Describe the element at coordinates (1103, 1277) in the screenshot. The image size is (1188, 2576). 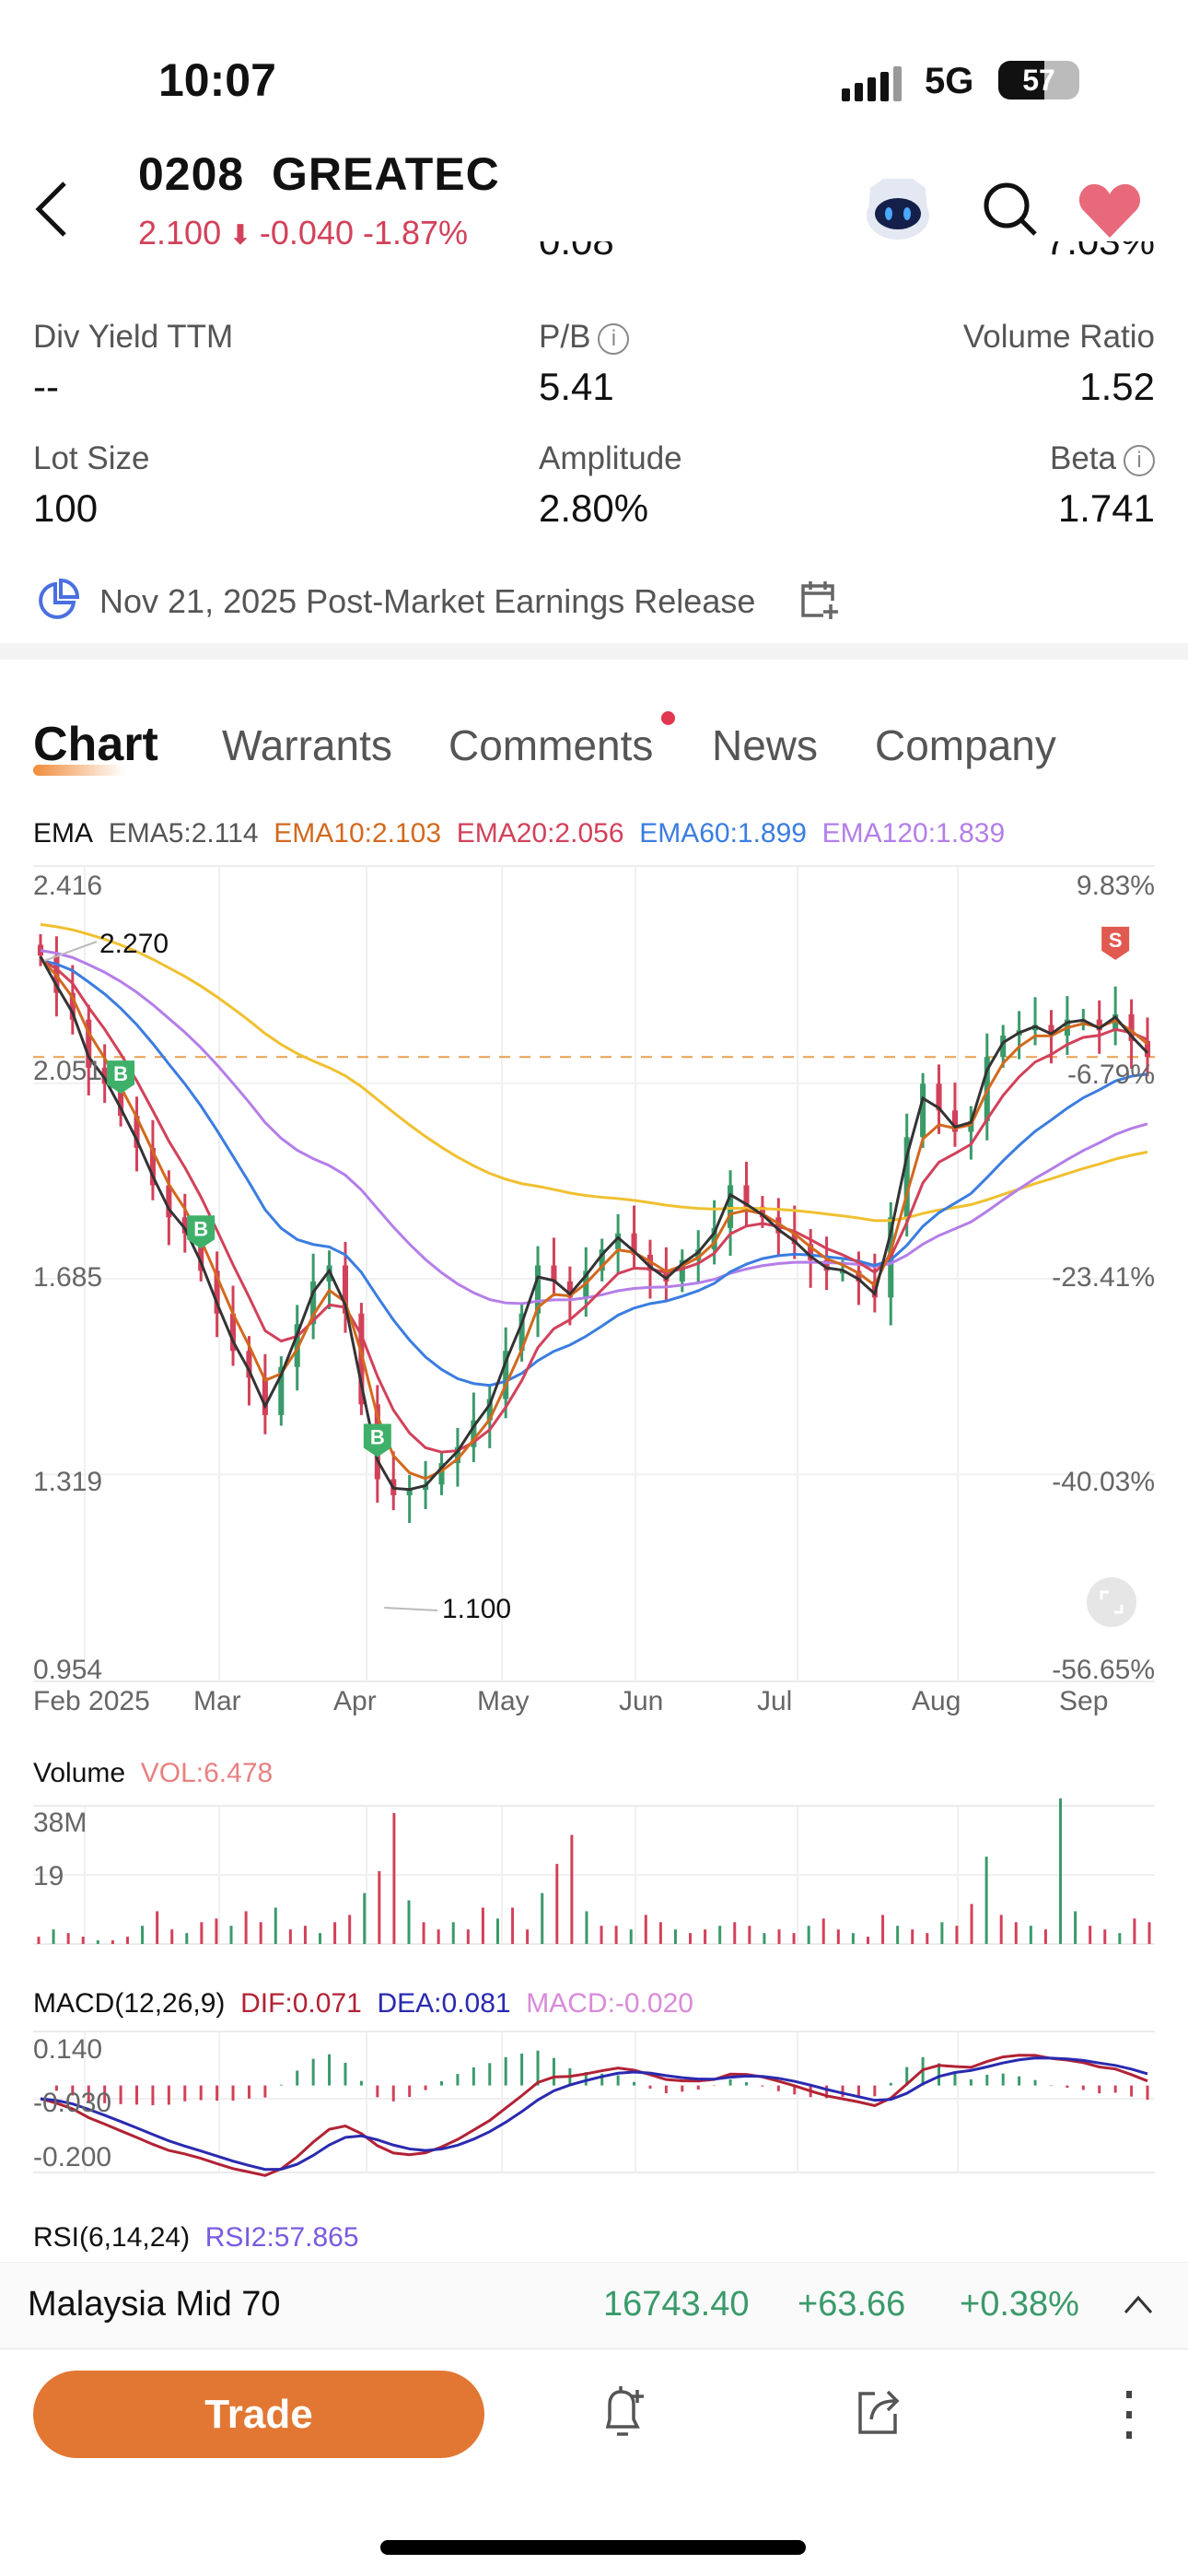
I see `pct-axis-label: -23.41%` at that location.